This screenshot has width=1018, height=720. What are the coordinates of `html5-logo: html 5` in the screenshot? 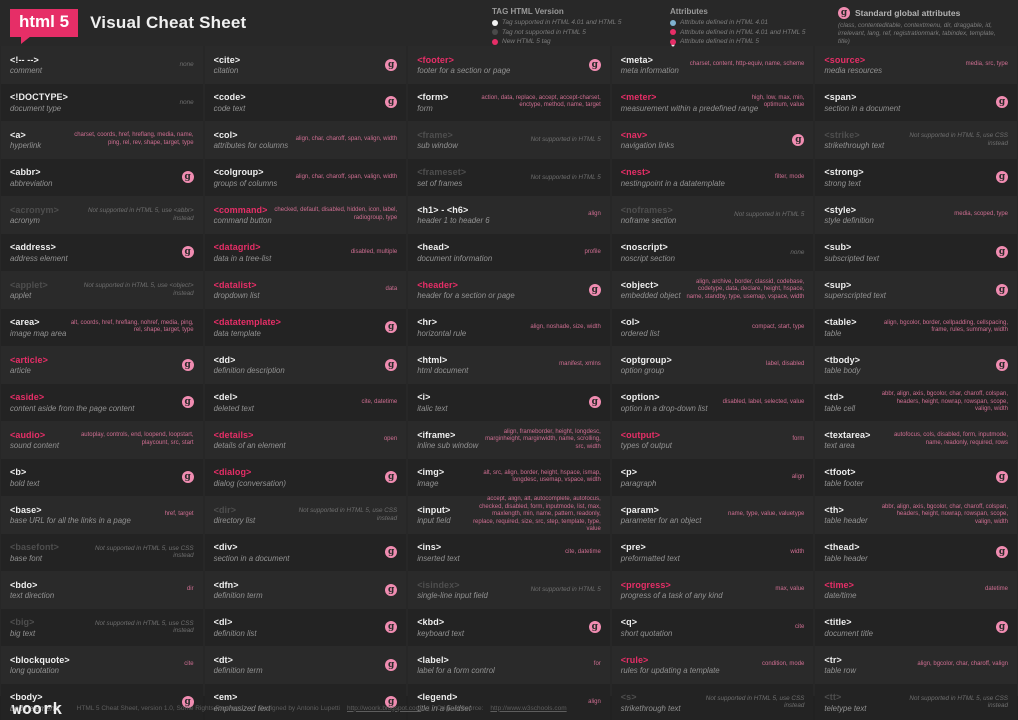 It's located at (44, 26).